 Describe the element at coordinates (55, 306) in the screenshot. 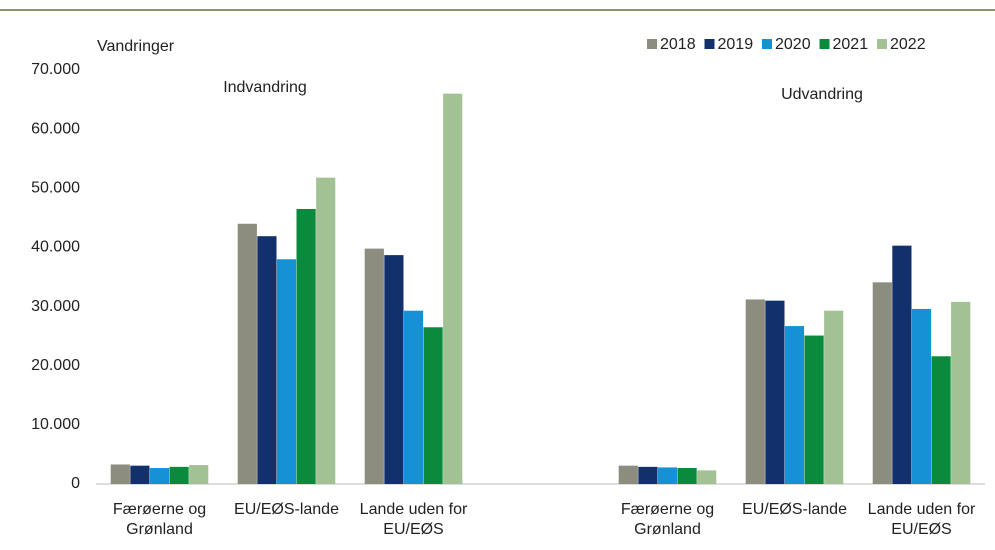

I see `y-tick-label: 30.000` at that location.